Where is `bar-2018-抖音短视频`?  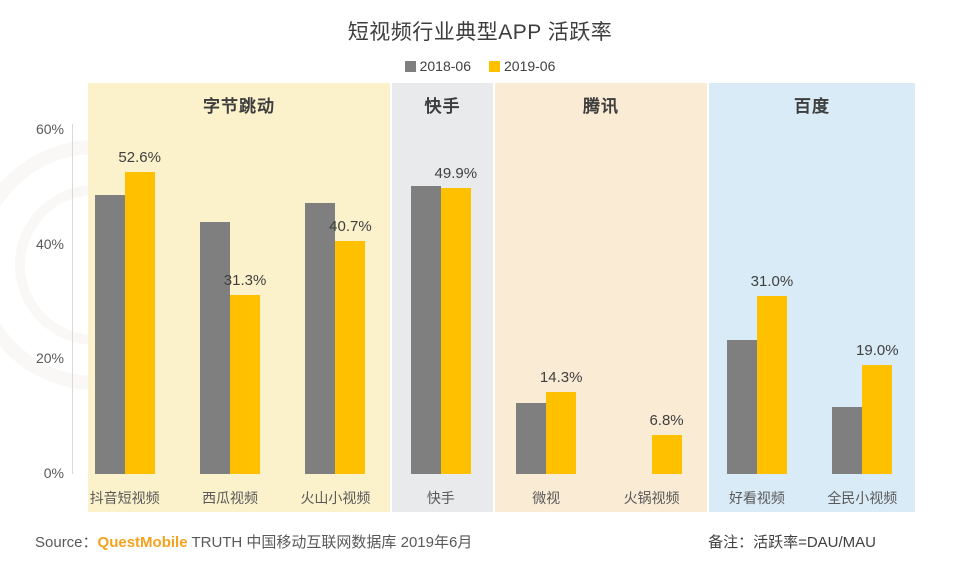
bar-2018-抖音短视频 is located at coordinates (109, 334).